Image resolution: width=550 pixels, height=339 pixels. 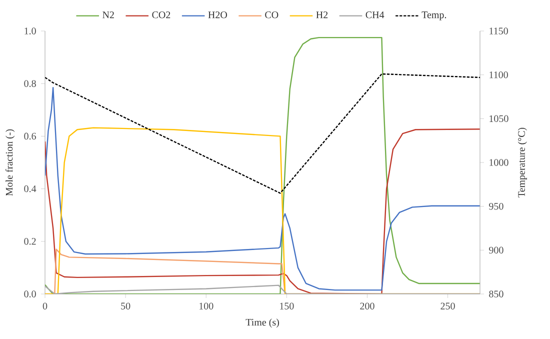 I want to click on y-tick-label: 1.0, so click(x=30, y=31).